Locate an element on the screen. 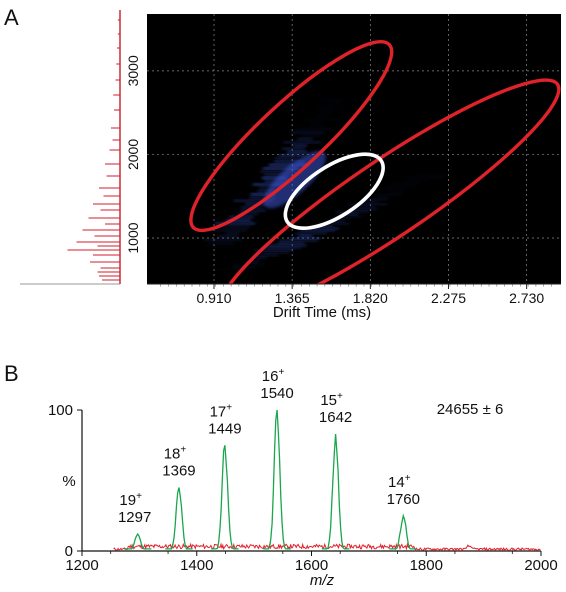 The image size is (566, 592). peak-charge-label: 14+ is located at coordinates (399, 482).